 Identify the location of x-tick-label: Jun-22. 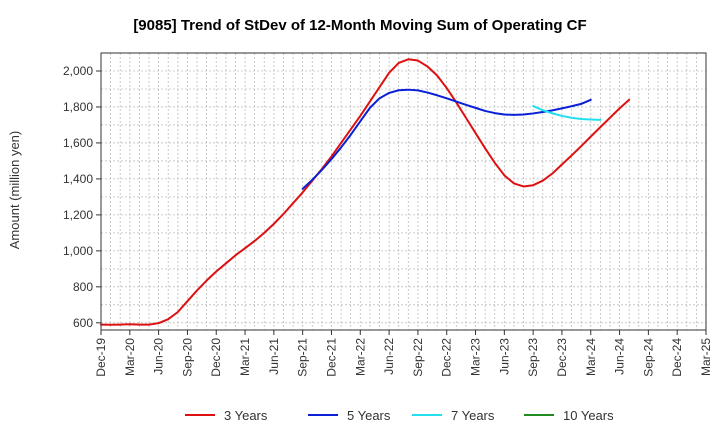
(389, 356).